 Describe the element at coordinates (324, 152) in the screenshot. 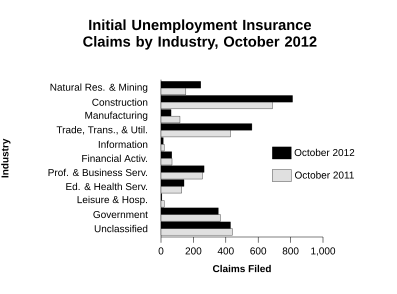

I see `legend-label: October 2012` at that location.